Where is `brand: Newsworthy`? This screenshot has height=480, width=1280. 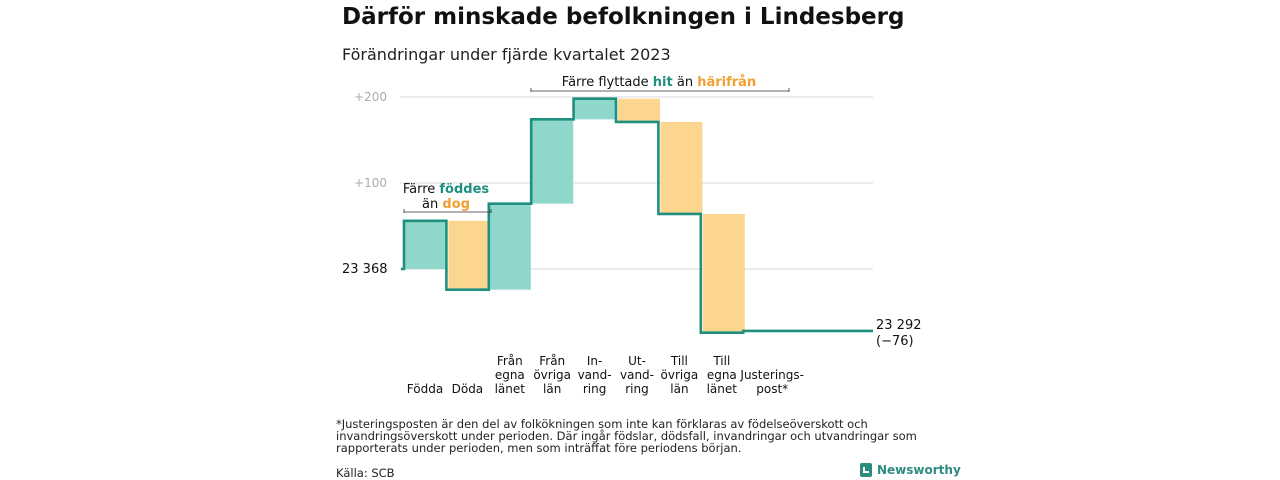
brand: Newsworthy is located at coordinates (910, 470).